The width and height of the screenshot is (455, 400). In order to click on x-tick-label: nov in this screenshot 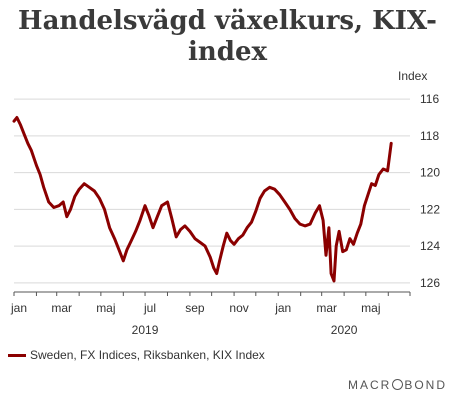, I will do `click(238, 308)`.